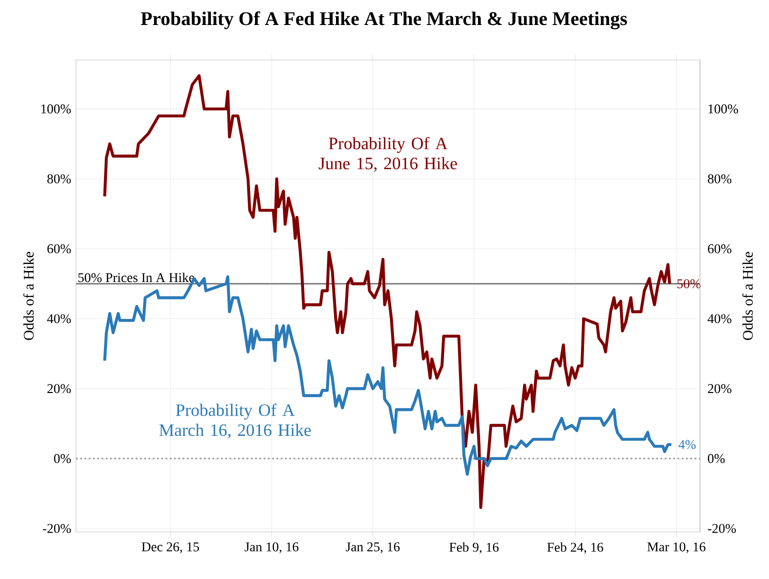 This screenshot has height=579, width=769. What do you see at coordinates (722, 528) in the screenshot?
I see `y2-tick-label: -20%` at bounding box center [722, 528].